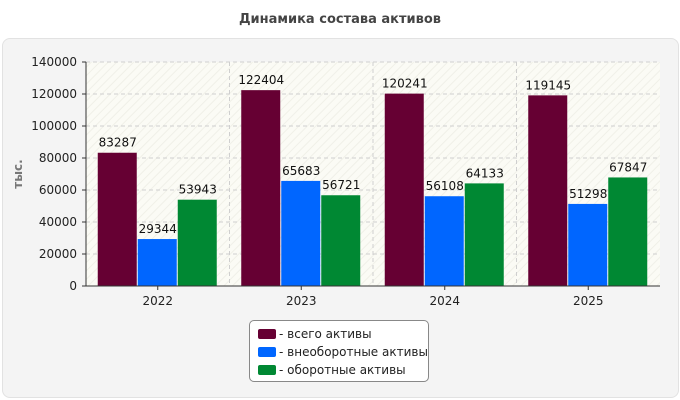  I want to click on x-tick-label: 2024, so click(444, 301).